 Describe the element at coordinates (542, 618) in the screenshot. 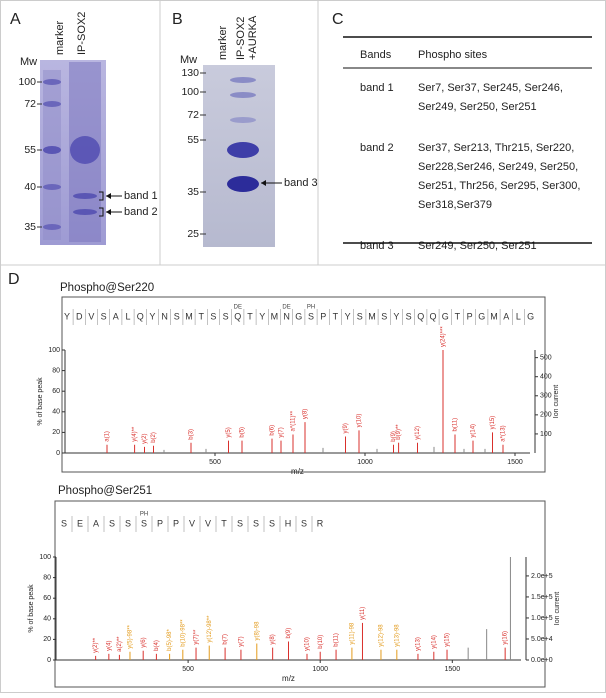

I see `y2-tick-label: 1.0e+5` at that location.